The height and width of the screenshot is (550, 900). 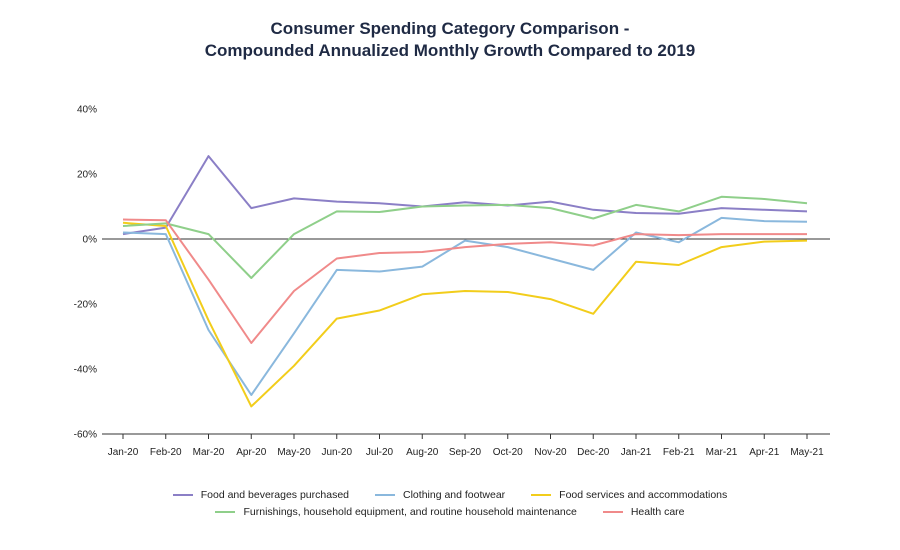 I want to click on x-tick-label: Nov-20, so click(x=550, y=452).